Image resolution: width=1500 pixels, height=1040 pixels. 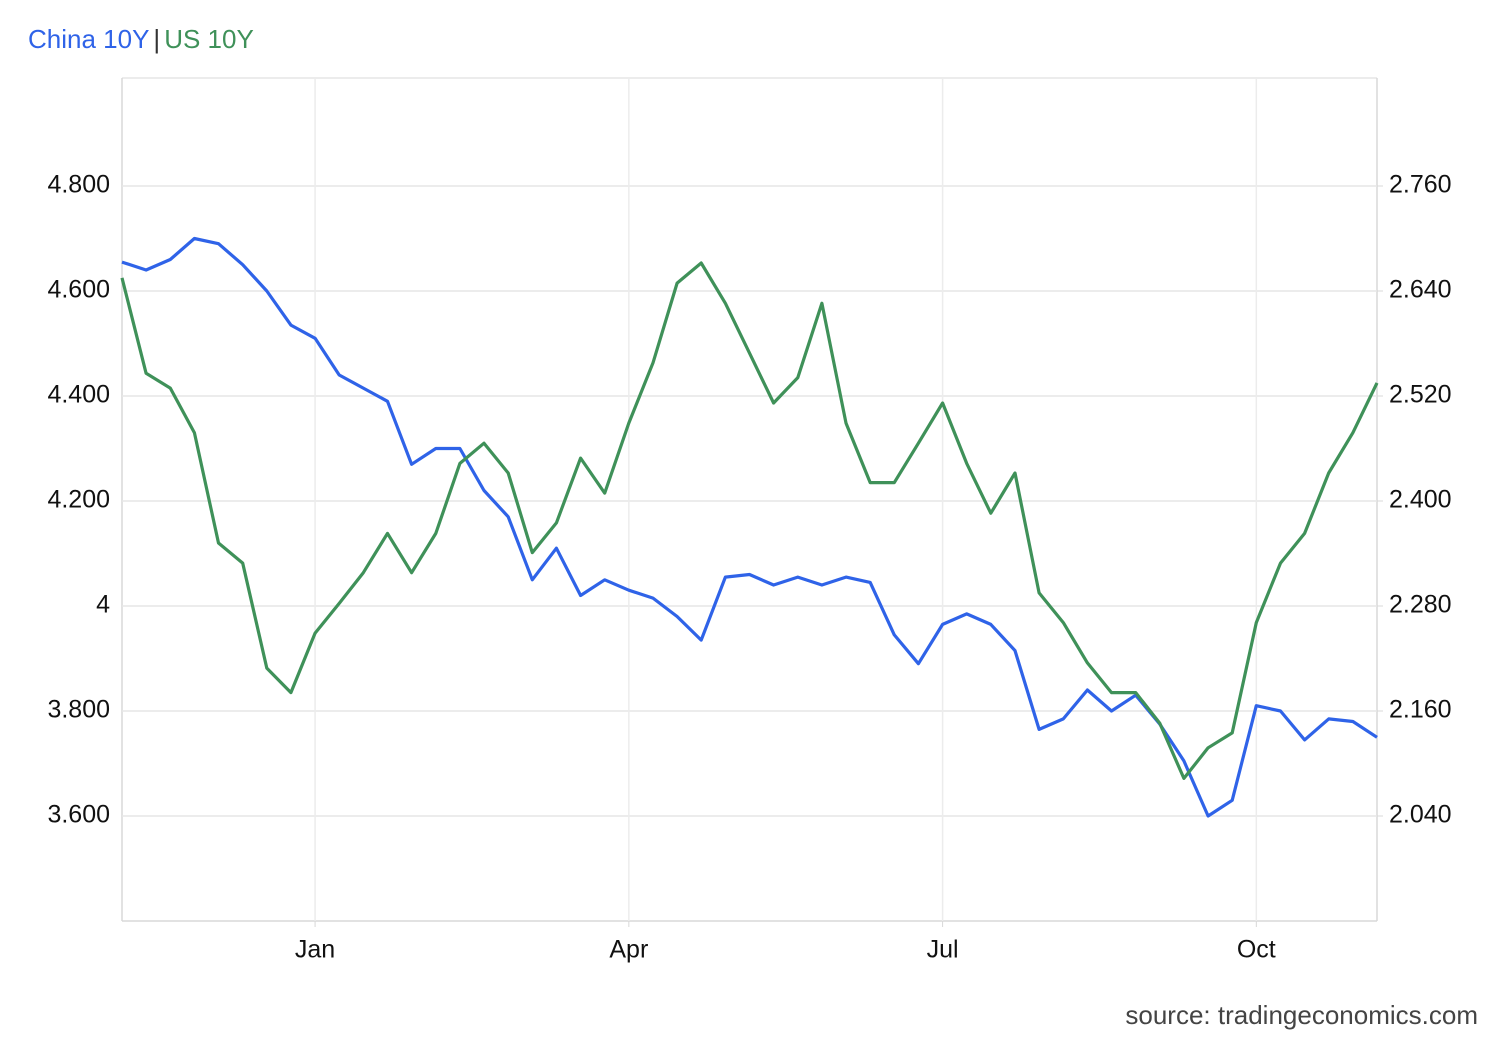 I want to click on y2-tick-label: 2.280, so click(x=1420, y=605).